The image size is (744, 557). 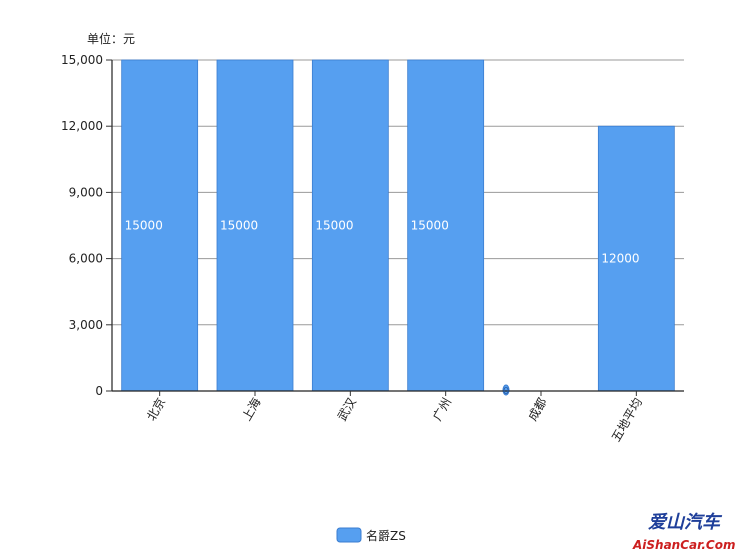 What do you see at coordinates (82, 126) in the screenshot?
I see `y-tick-label: 12,000` at bounding box center [82, 126].